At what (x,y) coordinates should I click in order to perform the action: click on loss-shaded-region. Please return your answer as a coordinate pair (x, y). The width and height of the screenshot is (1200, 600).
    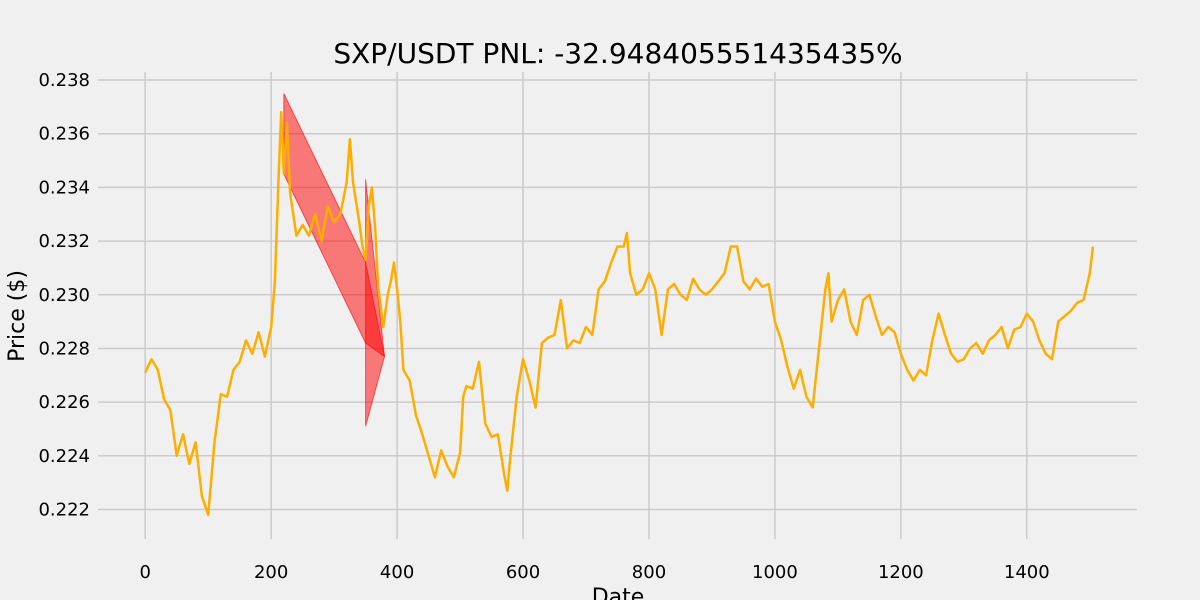
    Looking at the image, I should click on (375, 303).